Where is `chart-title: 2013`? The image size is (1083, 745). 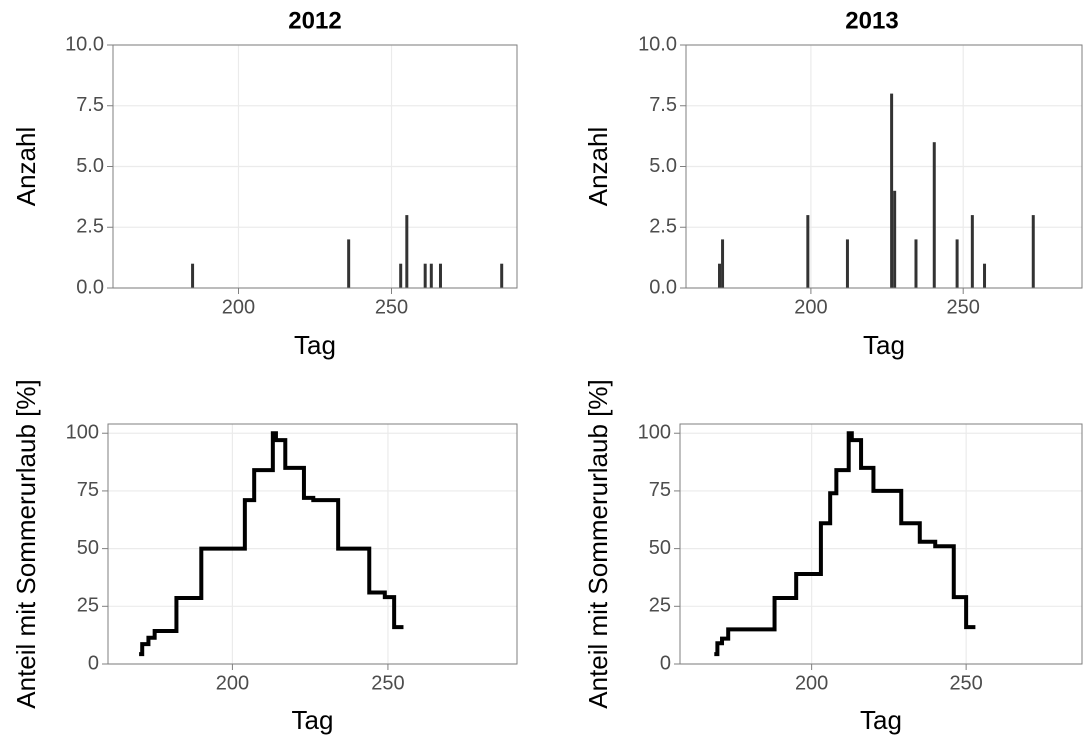
chart-title: 2013 is located at coordinates (871, 20).